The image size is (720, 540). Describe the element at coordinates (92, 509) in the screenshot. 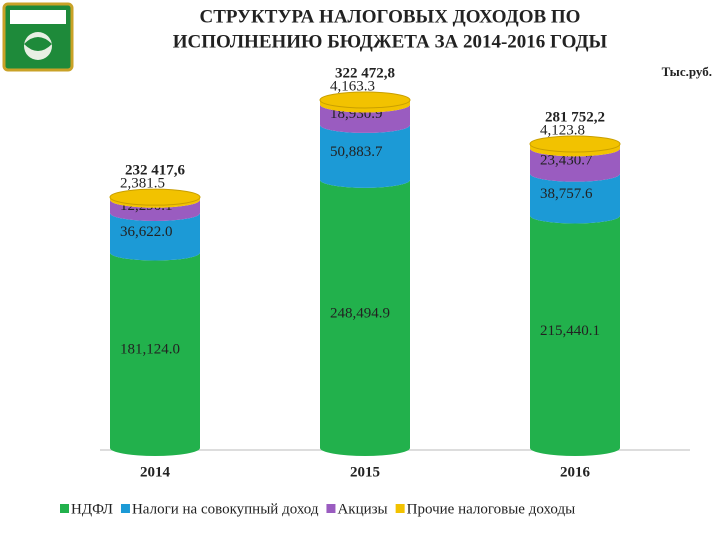

I see `legend-label: НДФЛ` at that location.